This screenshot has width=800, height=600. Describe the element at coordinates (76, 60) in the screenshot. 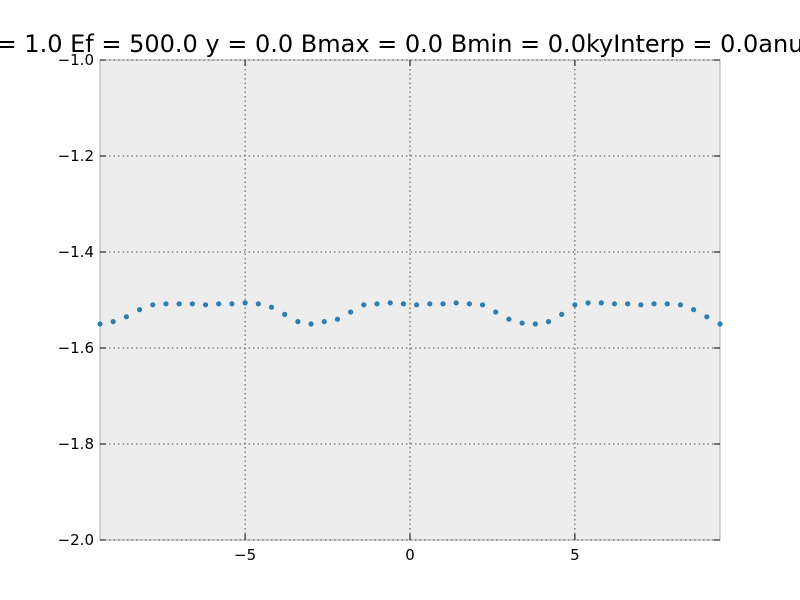

I see `y-tick-label: −1.0` at that location.